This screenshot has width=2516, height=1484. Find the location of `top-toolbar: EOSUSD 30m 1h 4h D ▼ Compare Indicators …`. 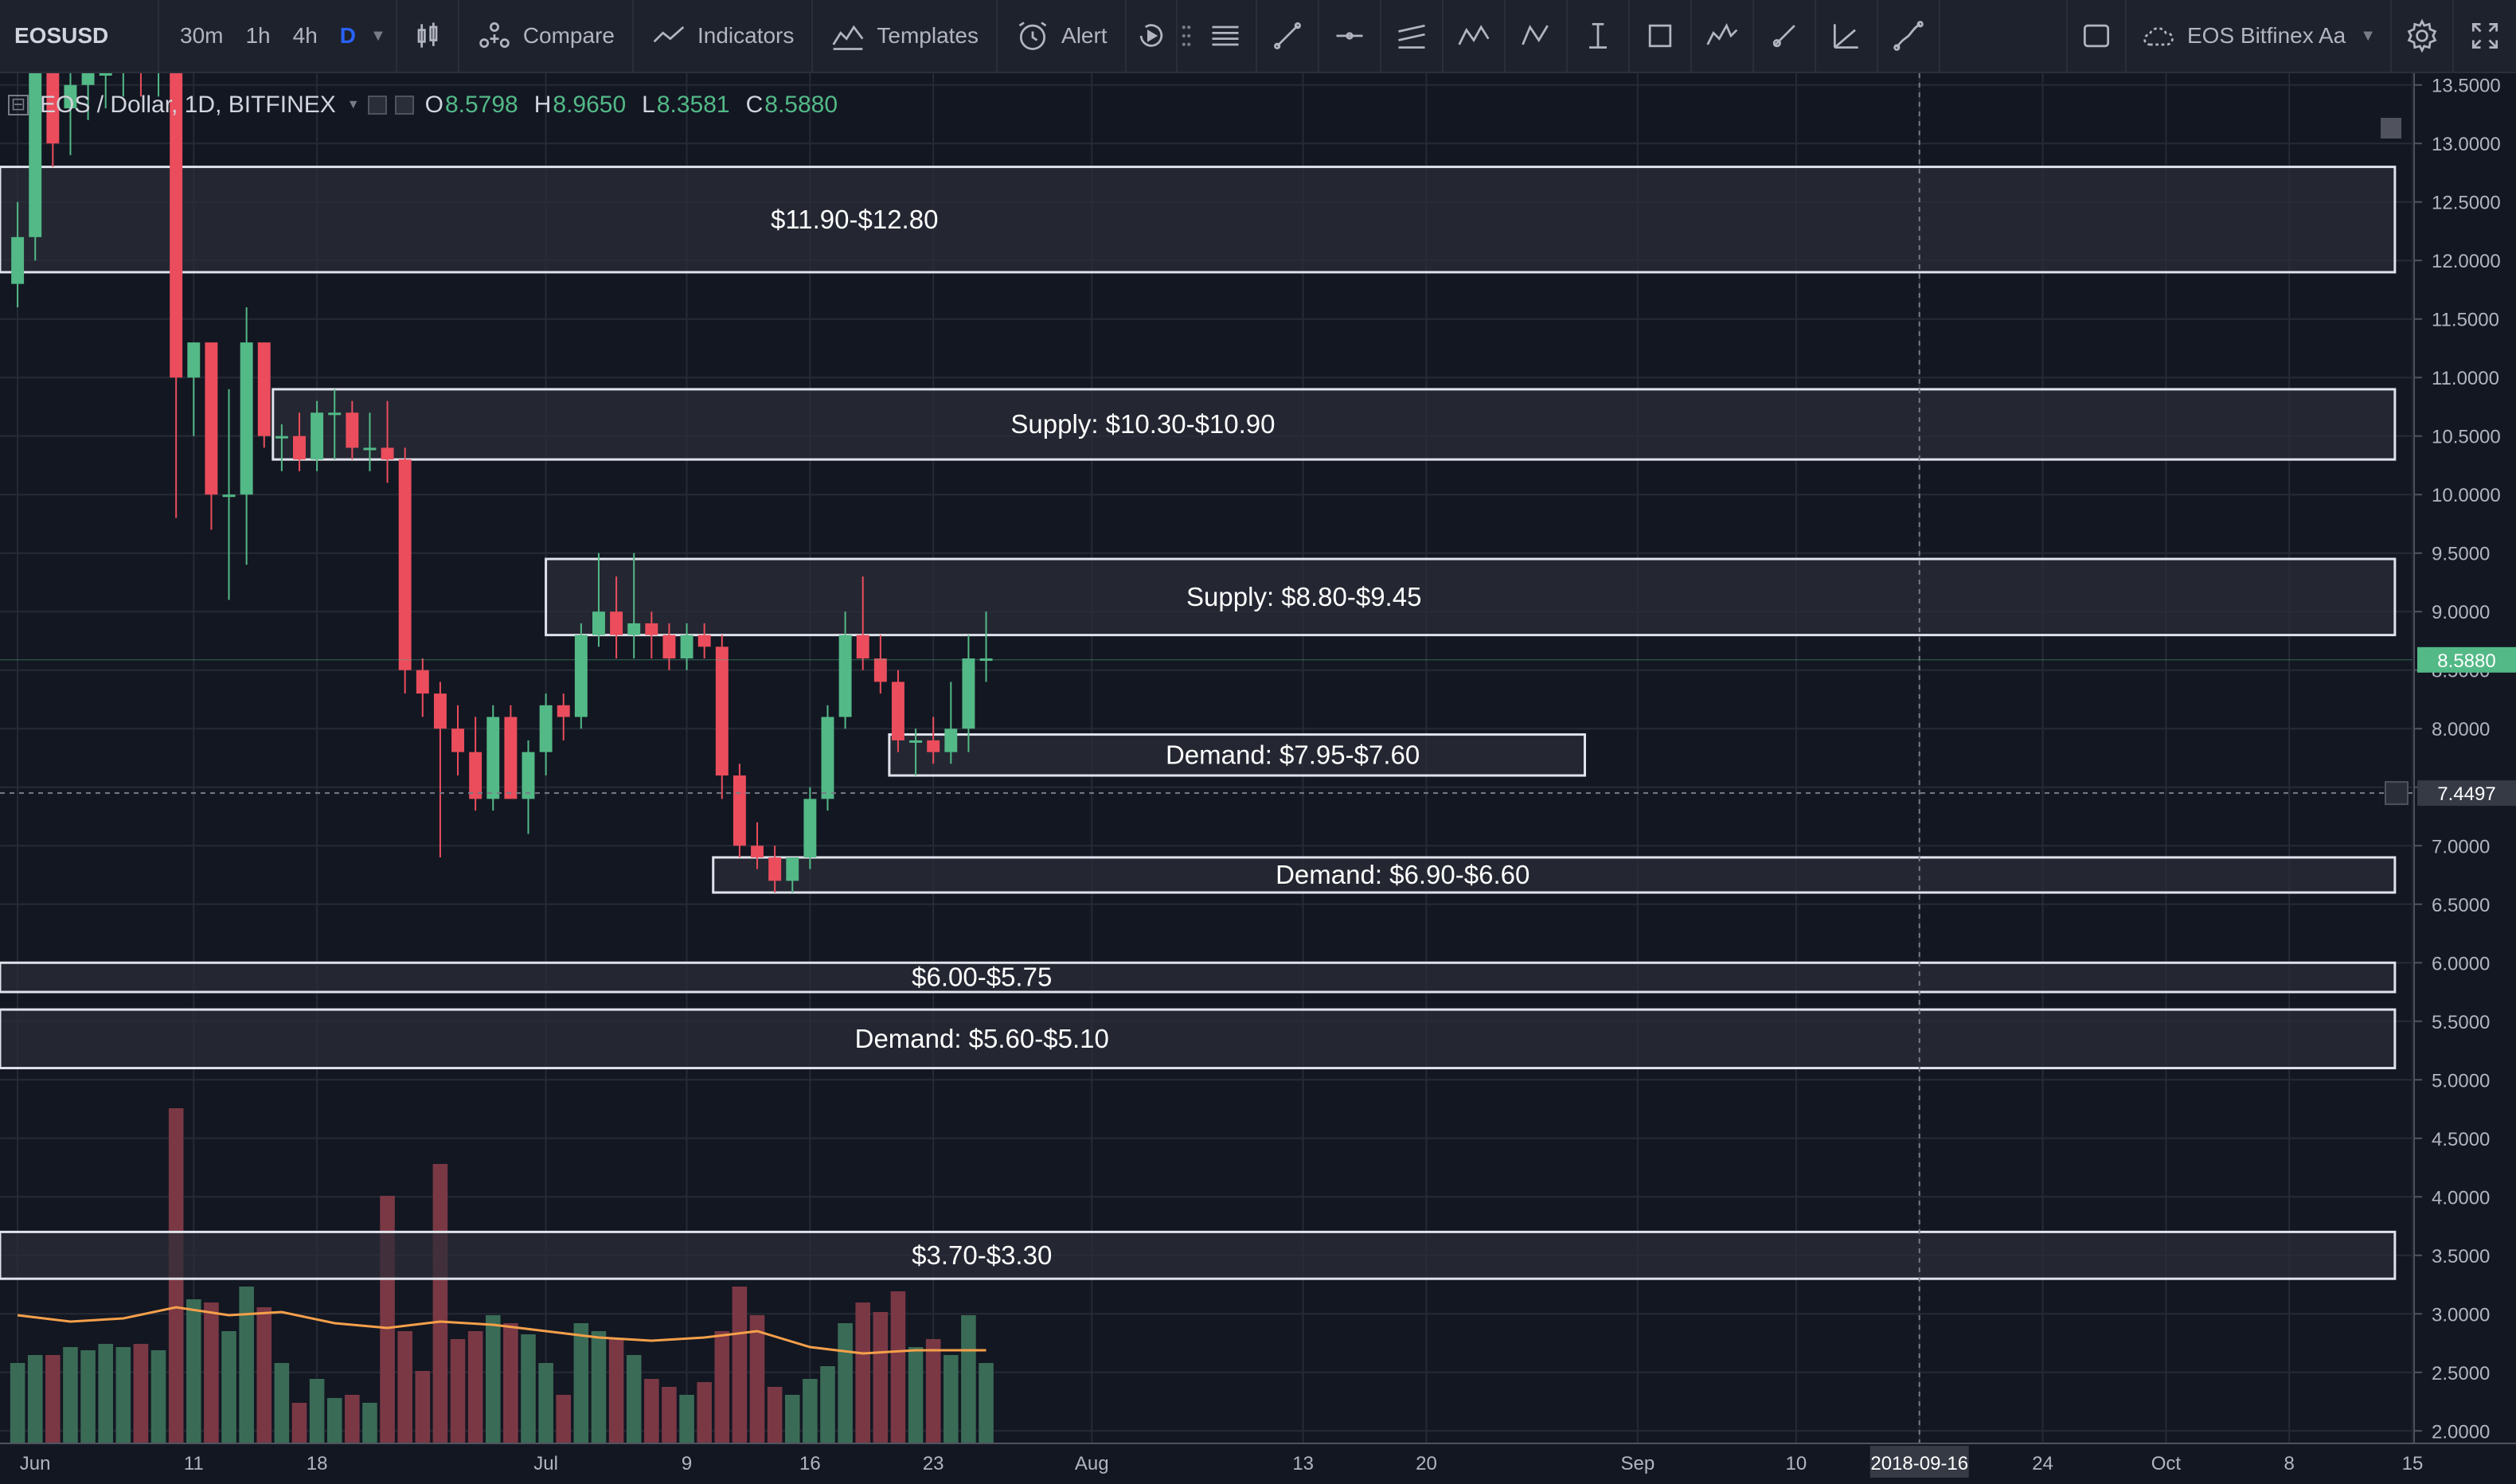

top-toolbar: EOSUSD 30m 1h 4h D ▼ Compare Indicators … is located at coordinates (1258, 36).